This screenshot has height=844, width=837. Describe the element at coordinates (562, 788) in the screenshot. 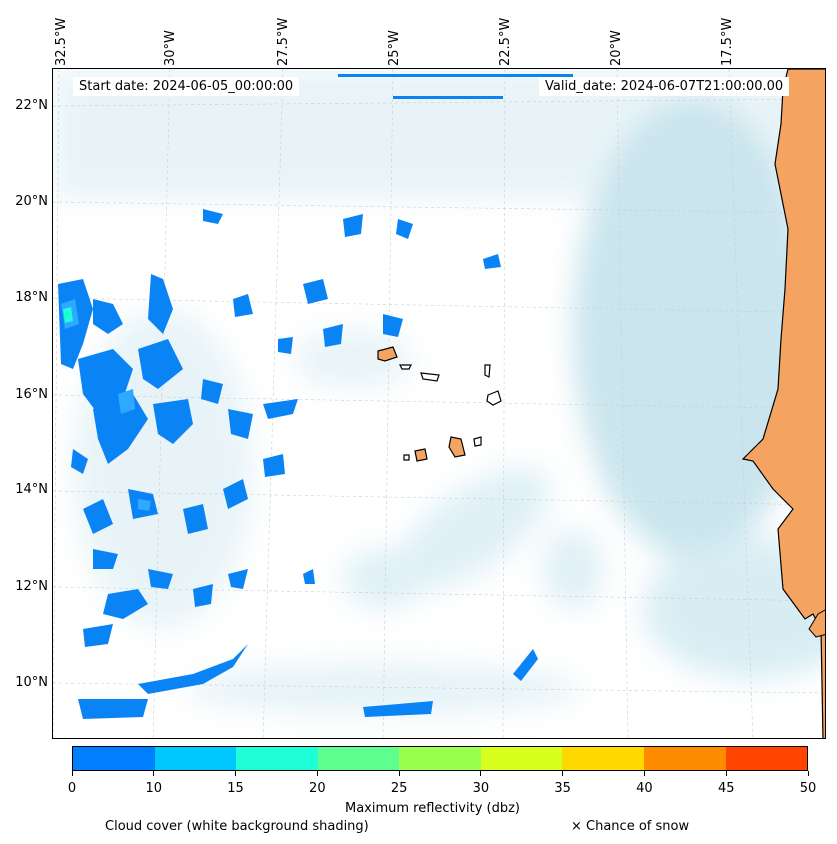

I see `colorbar-tick-label: 35` at that location.